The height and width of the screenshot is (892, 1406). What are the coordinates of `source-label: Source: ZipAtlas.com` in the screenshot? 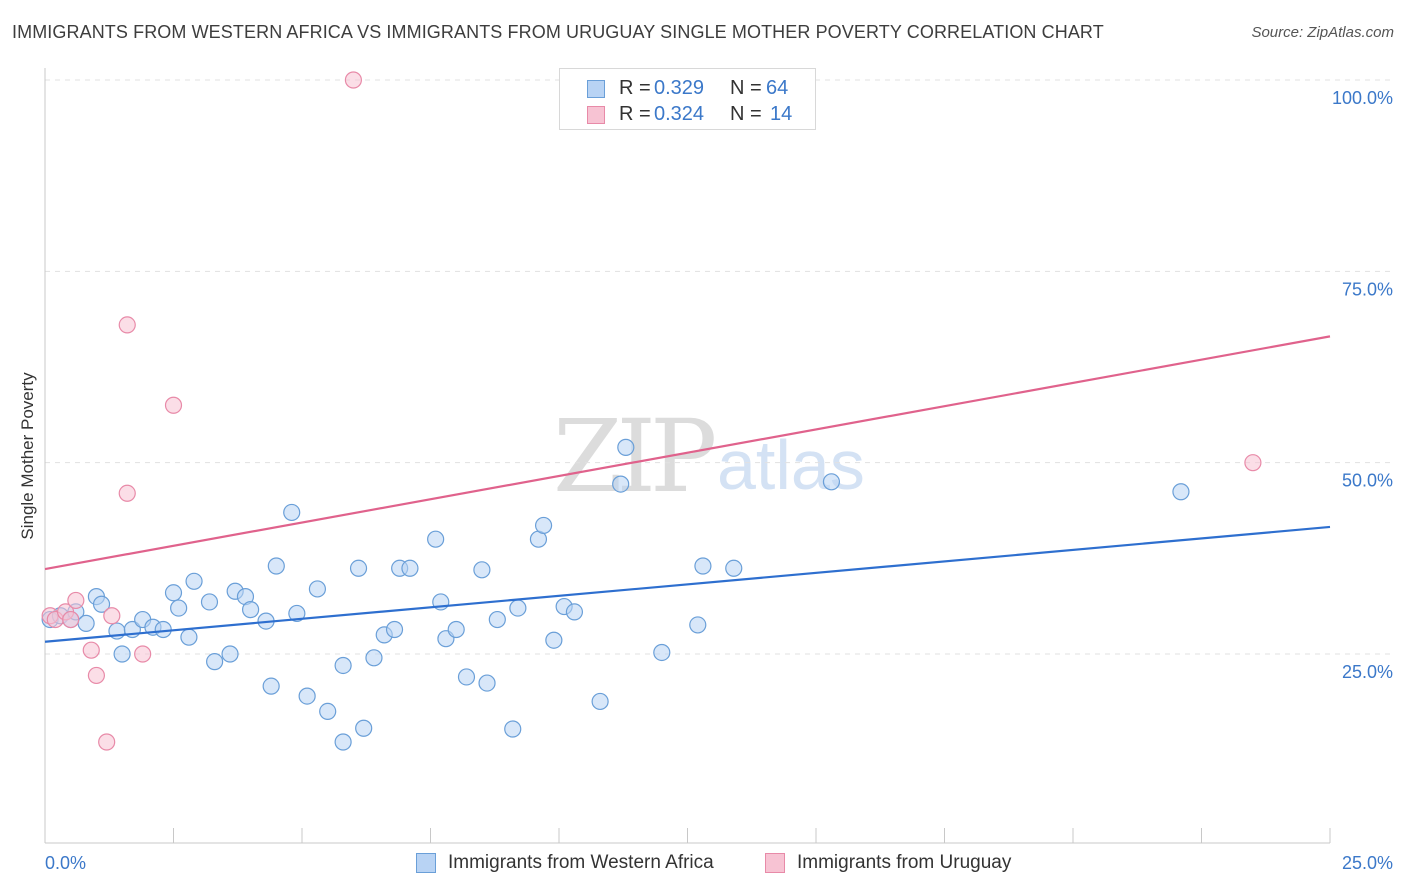 It's located at (1322, 32).